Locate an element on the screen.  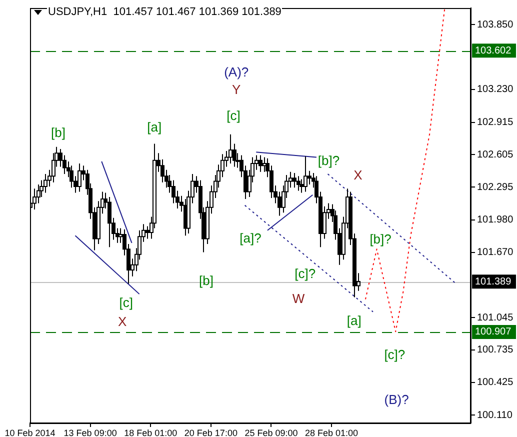
x-tick-label: 20 Feb 17:00 is located at coordinates (211, 432).